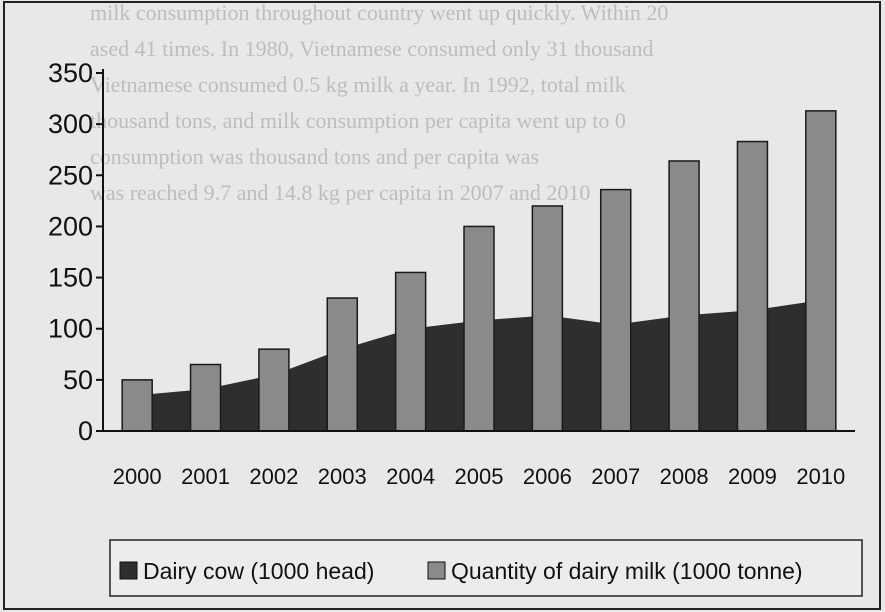 The height and width of the screenshot is (612, 885). I want to click on x-tick-label: 2001, so click(205, 476).